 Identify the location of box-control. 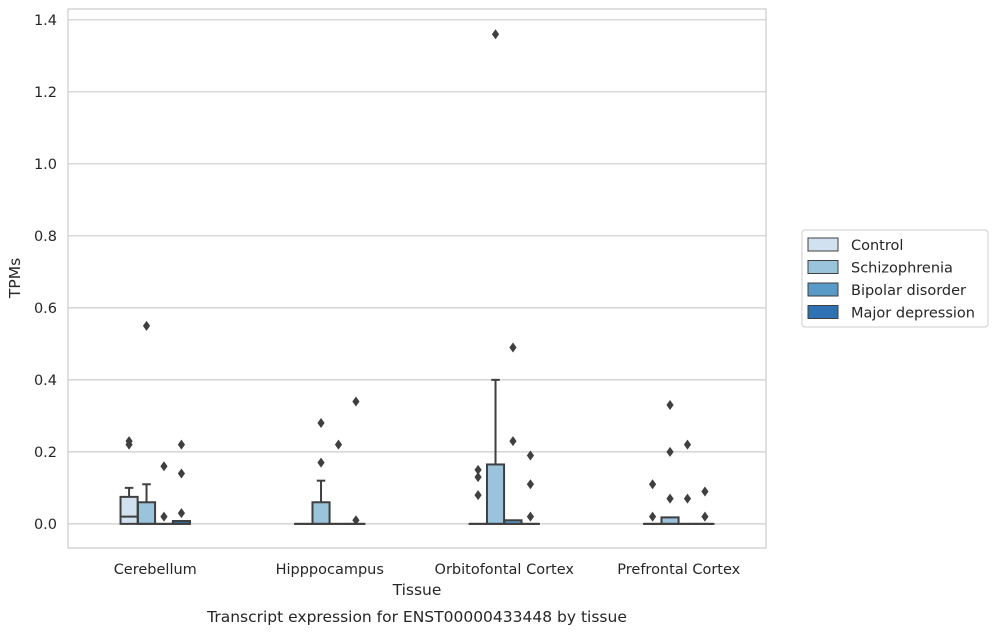
(129, 505).